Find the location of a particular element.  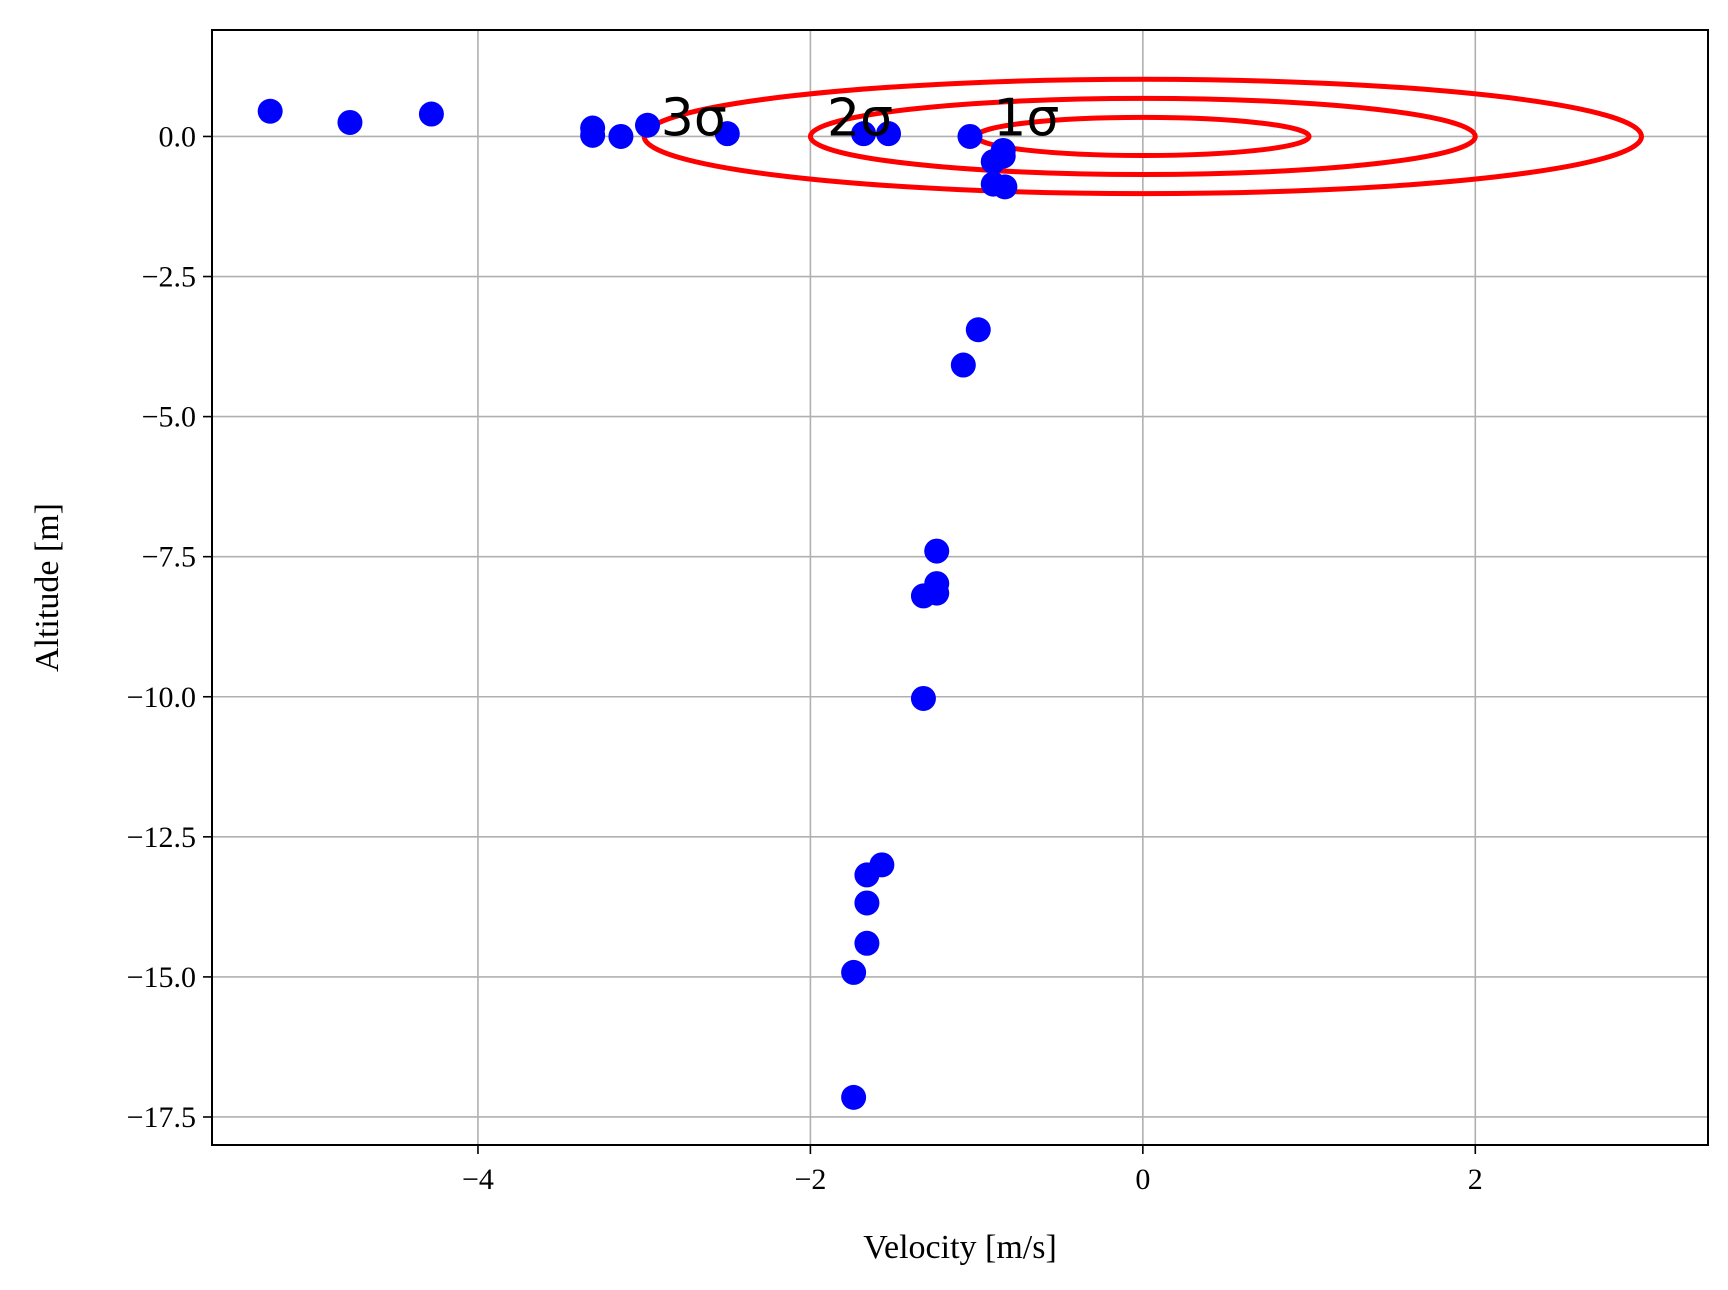

y-tick-label: −5.0 is located at coordinates (169, 417).